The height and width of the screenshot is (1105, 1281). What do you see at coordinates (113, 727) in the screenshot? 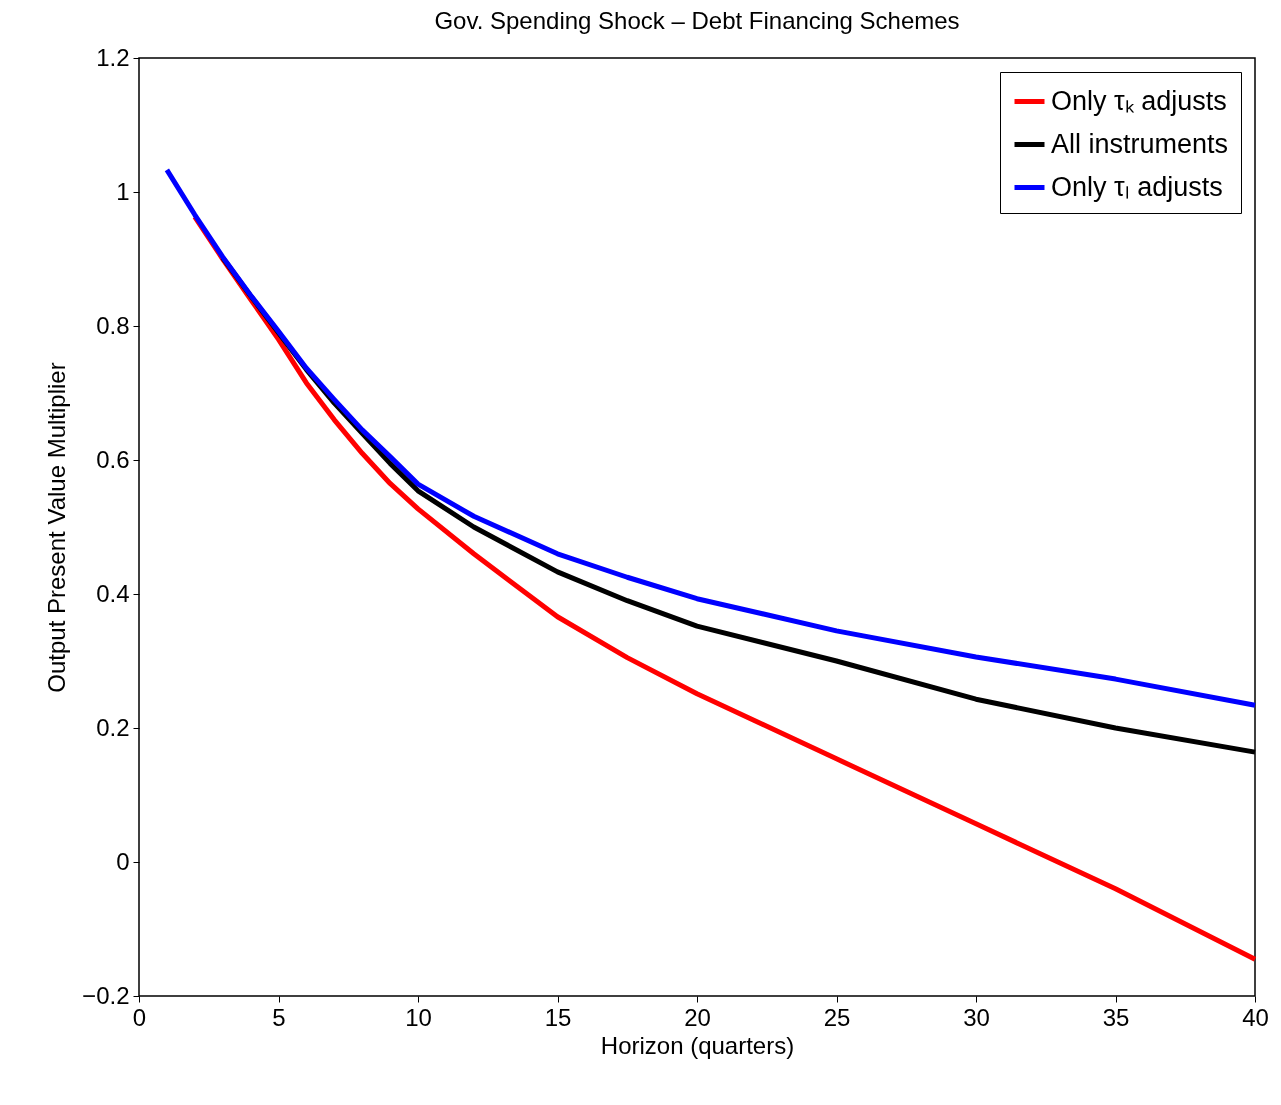
I see `y-tick-label: 0.2` at bounding box center [113, 727].